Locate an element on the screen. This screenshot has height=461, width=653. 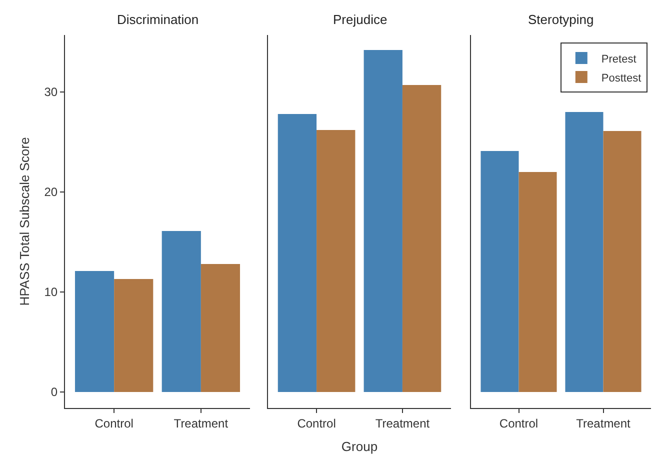
x-axis-title: Group is located at coordinates (359, 446).